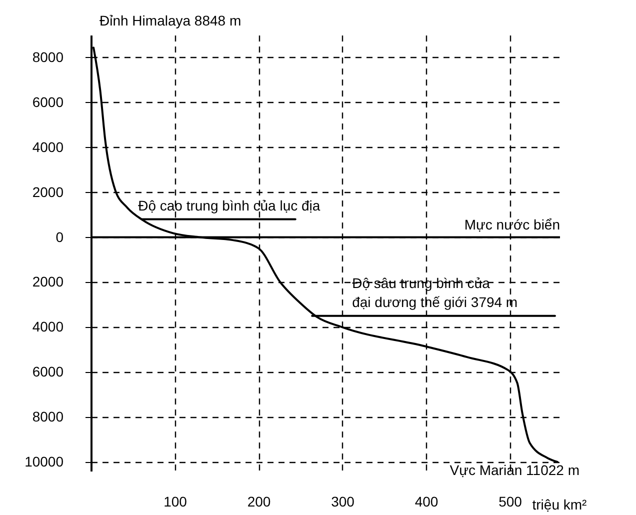  Describe the element at coordinates (259, 502) in the screenshot. I see `x-tick-label: 200` at that location.